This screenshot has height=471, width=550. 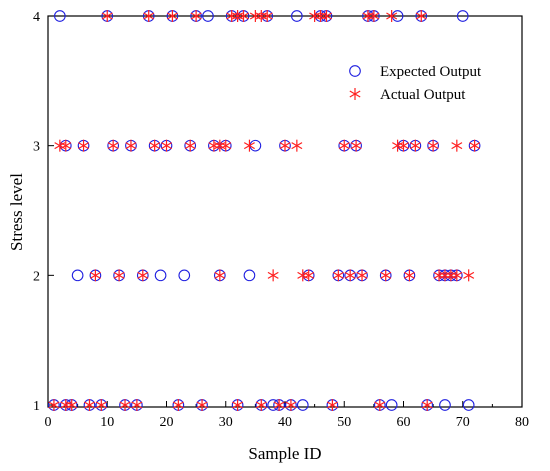 What do you see at coordinates (355, 71) in the screenshot?
I see `legend-marker-circle` at bounding box center [355, 71].